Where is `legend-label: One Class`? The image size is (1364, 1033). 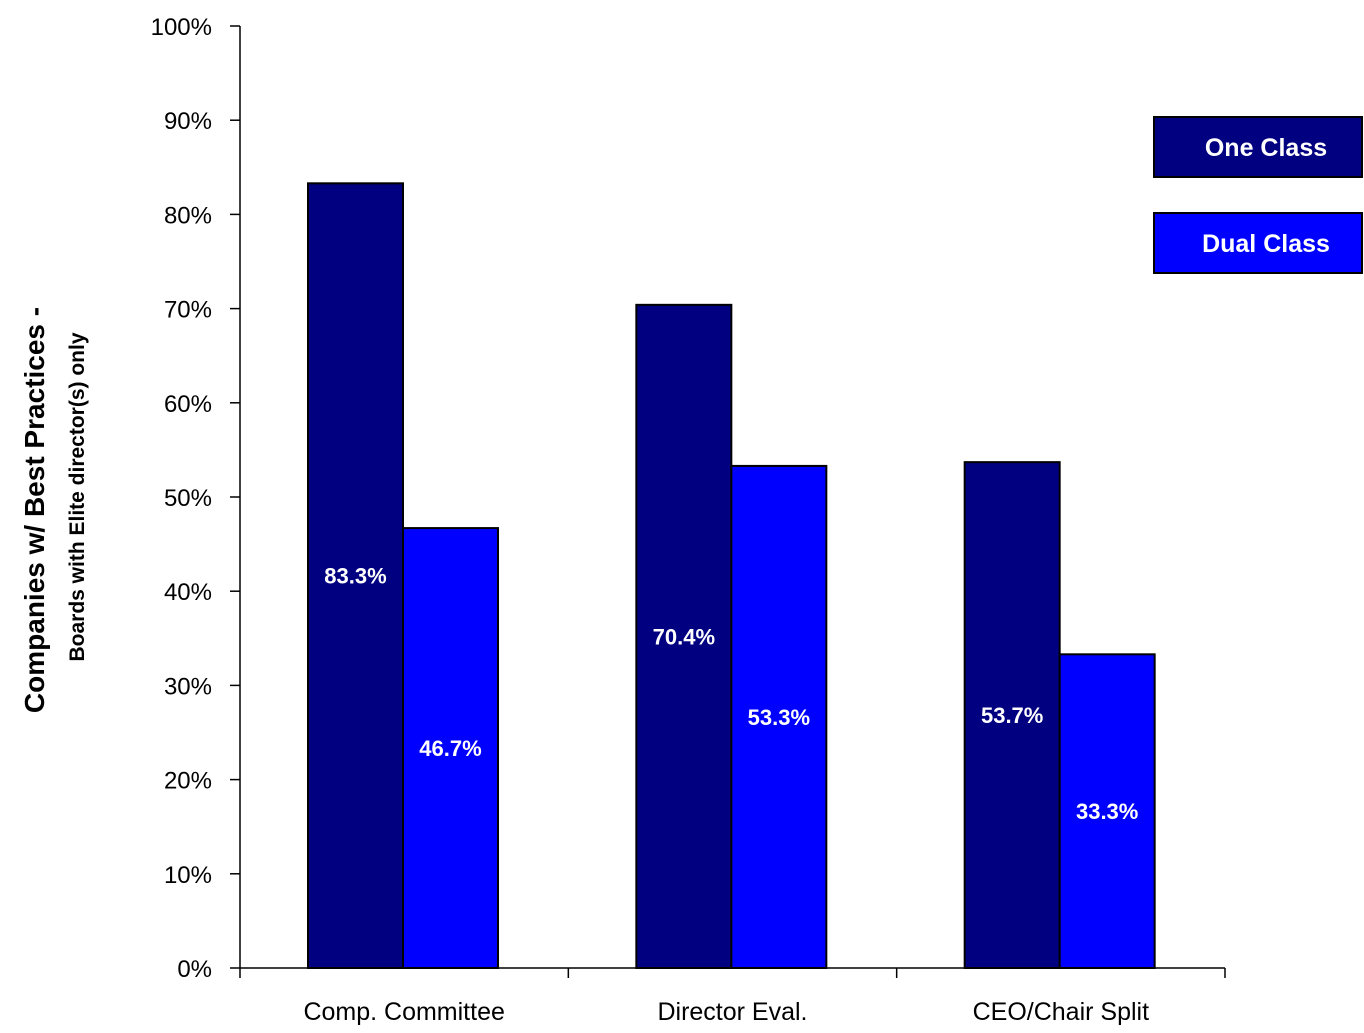
legend-label: One Class is located at coordinates (1266, 148).